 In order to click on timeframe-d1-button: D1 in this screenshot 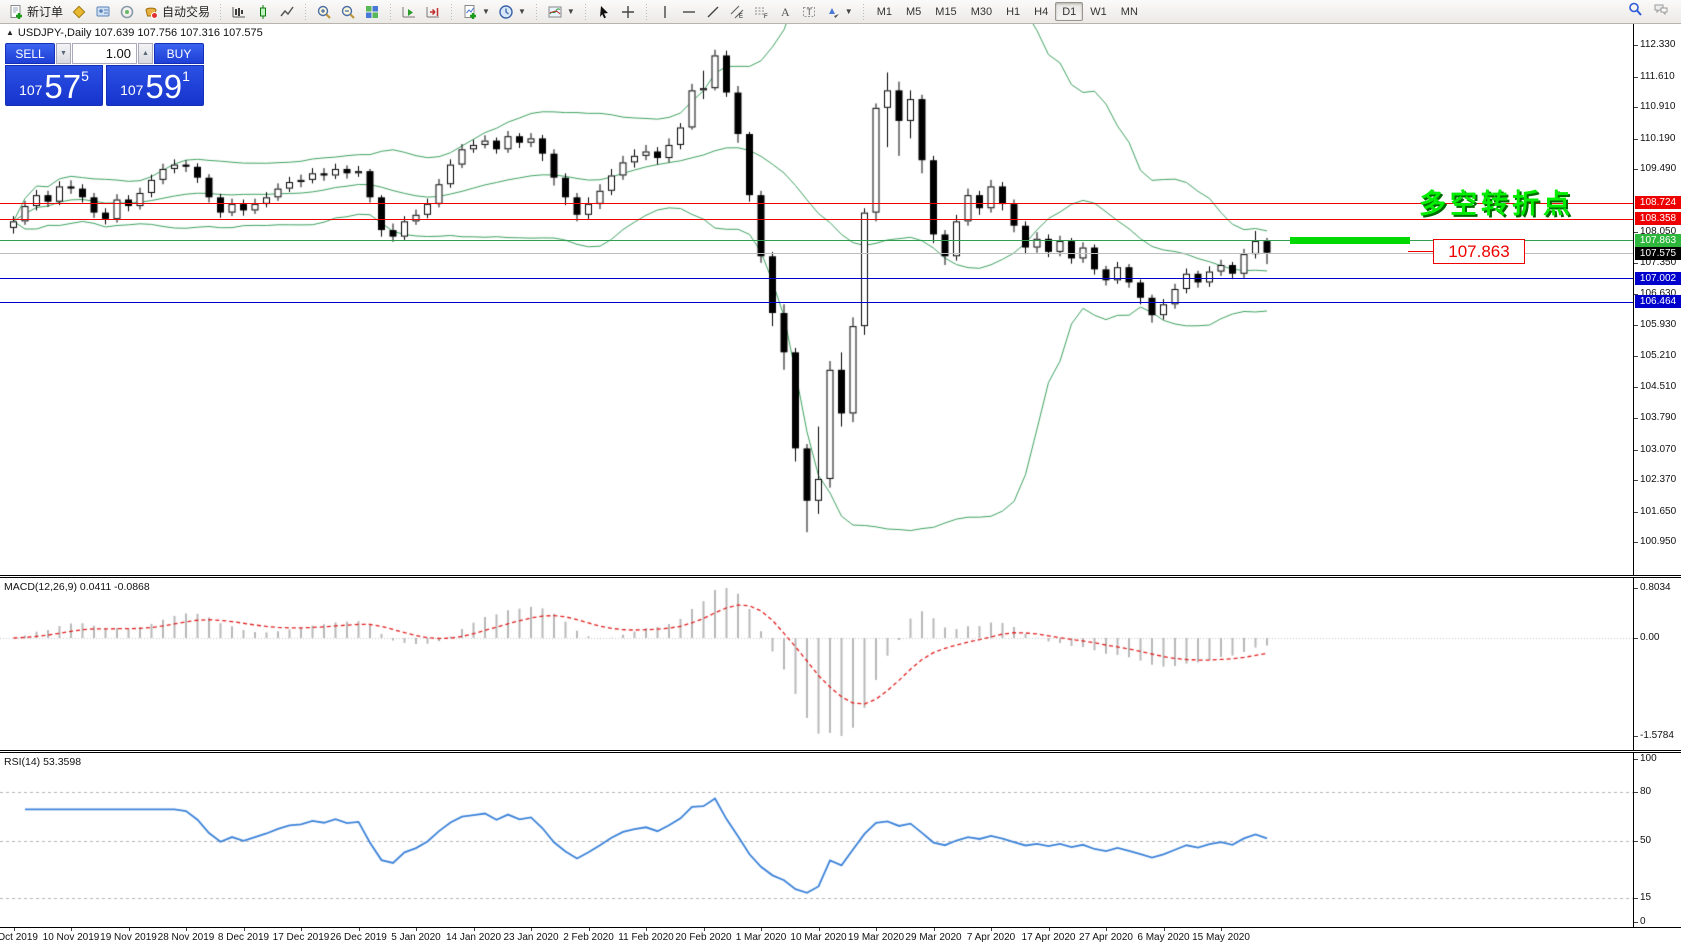, I will do `click(1069, 11)`.